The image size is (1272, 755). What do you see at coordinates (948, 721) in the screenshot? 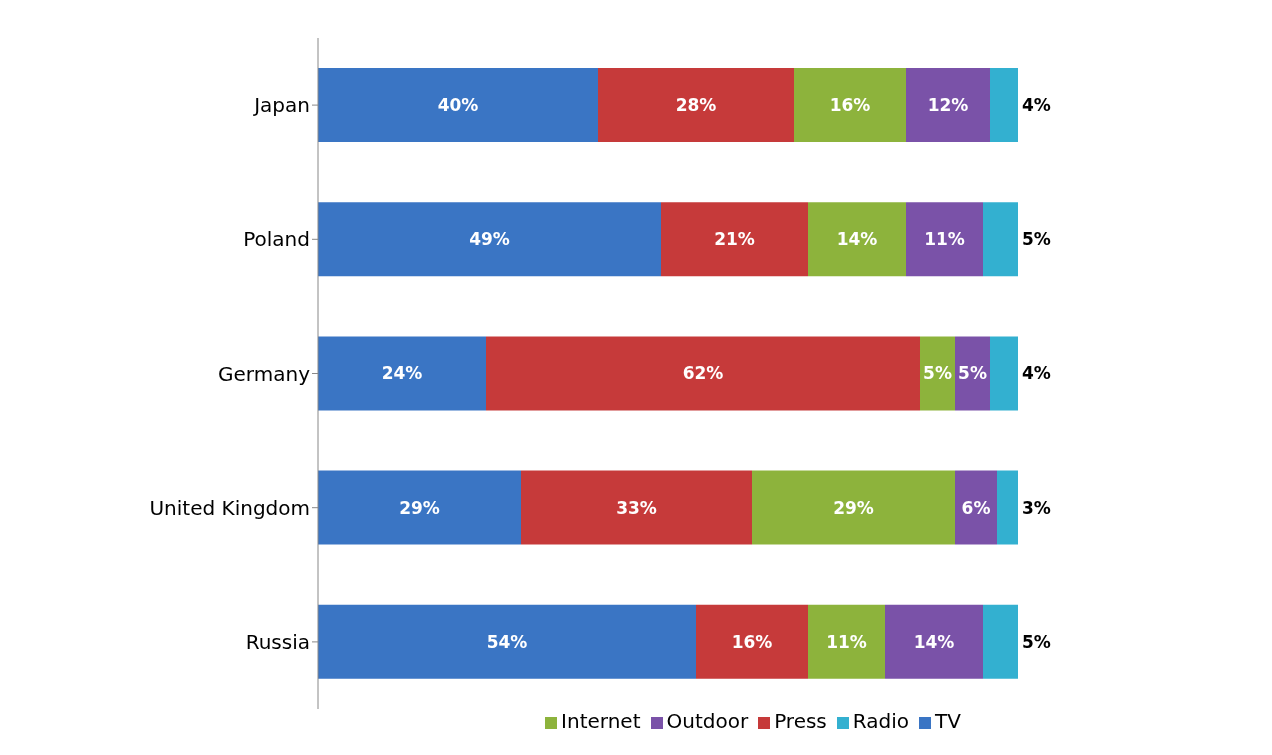
I see `legend-label: TV` at bounding box center [948, 721].